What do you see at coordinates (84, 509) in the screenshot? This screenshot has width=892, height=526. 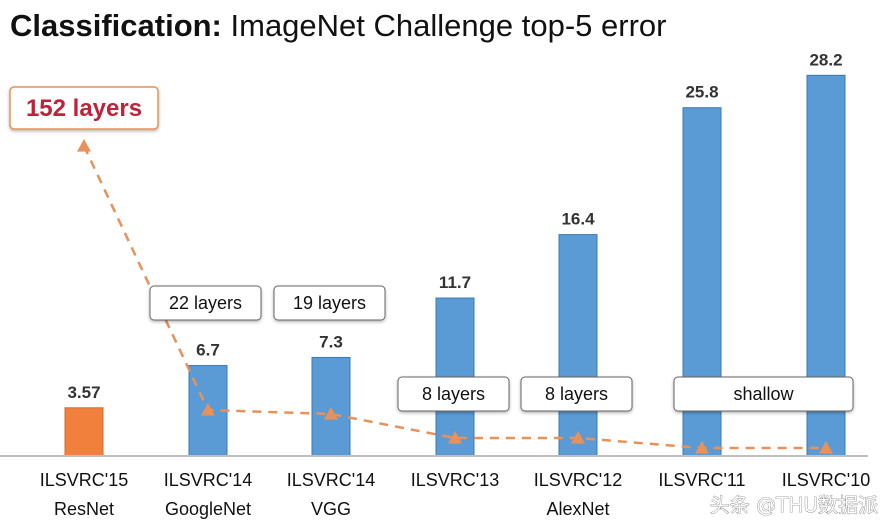 I see `tick-label-0-line2: ResNet` at bounding box center [84, 509].